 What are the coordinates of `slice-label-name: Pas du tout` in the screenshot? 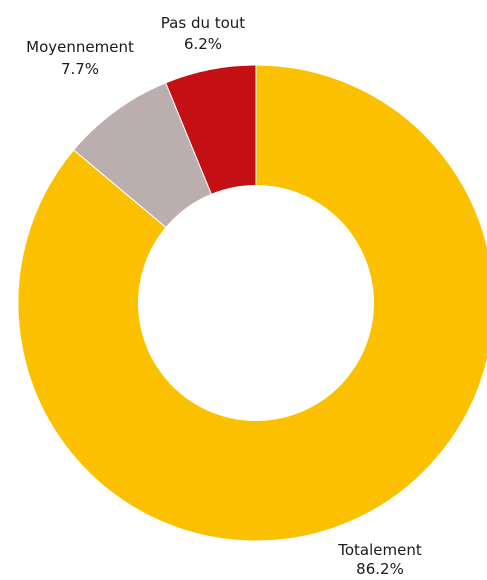 It's located at (203, 23).